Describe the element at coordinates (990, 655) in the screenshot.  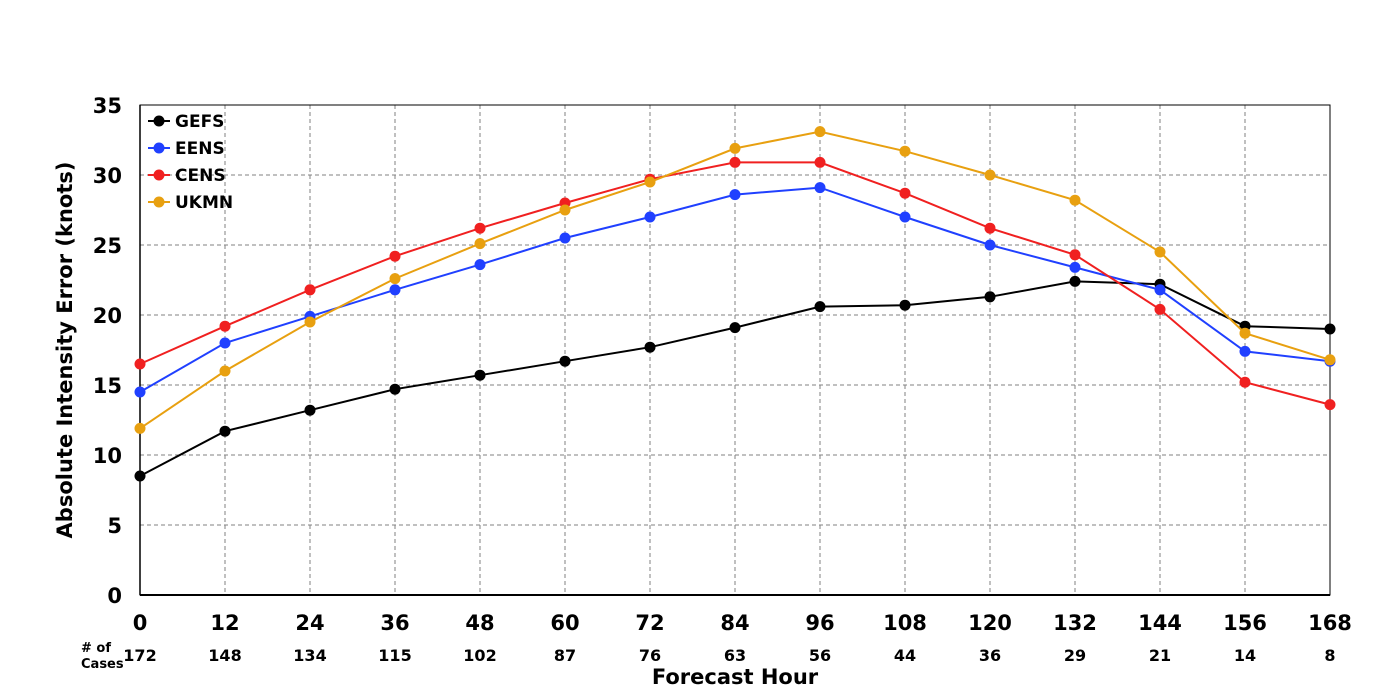
I see `case-count: 36` at that location.